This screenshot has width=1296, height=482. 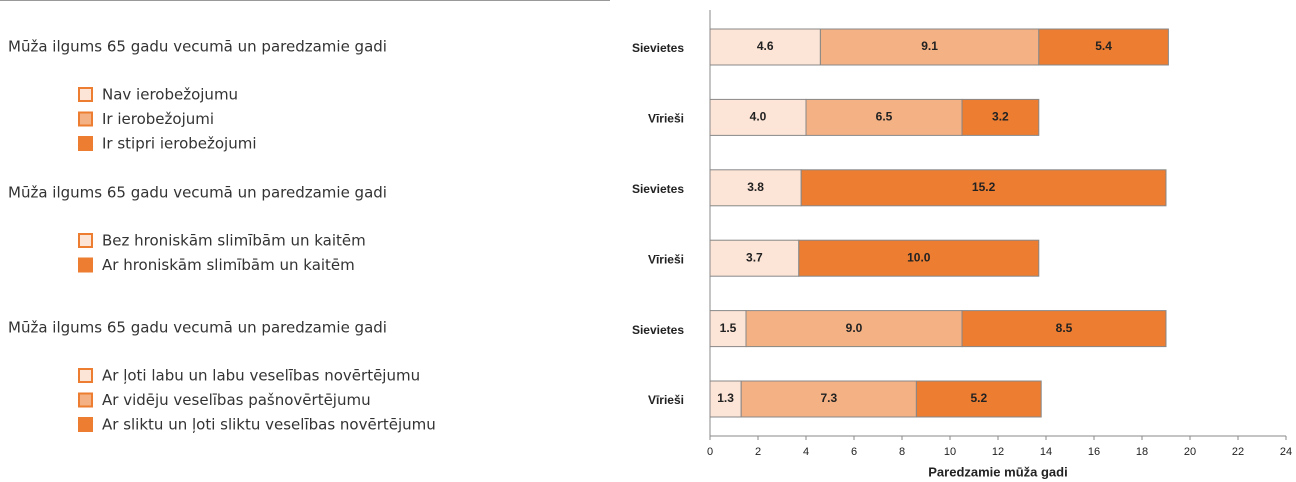 I want to click on legend-label: Ar hroniskām slimībām un kaitēm, so click(x=228, y=265).